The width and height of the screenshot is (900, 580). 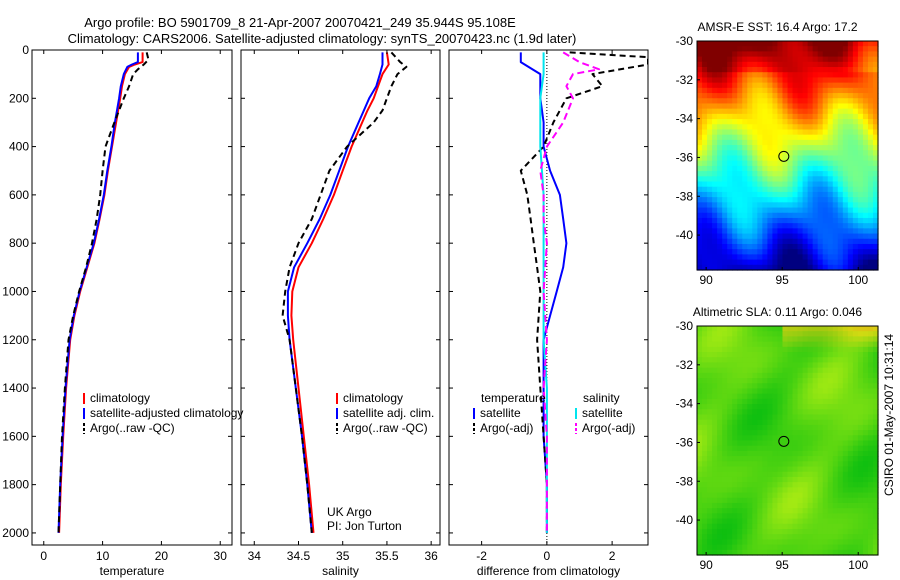 What do you see at coordinates (255, 556) in the screenshot?
I see `x-tick-label: 34` at bounding box center [255, 556].